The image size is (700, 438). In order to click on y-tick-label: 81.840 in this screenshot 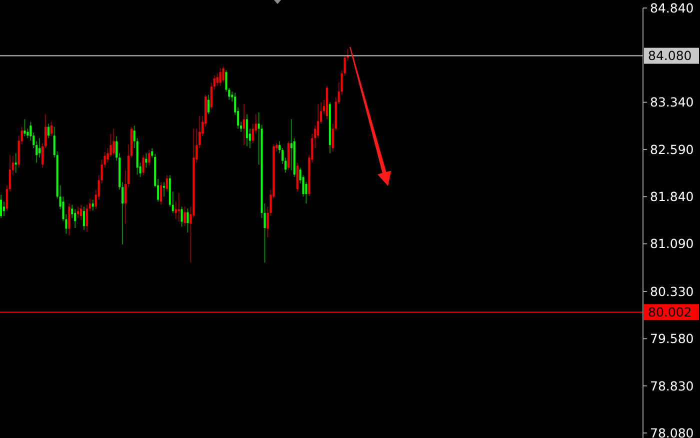, I will do `click(672, 196)`.